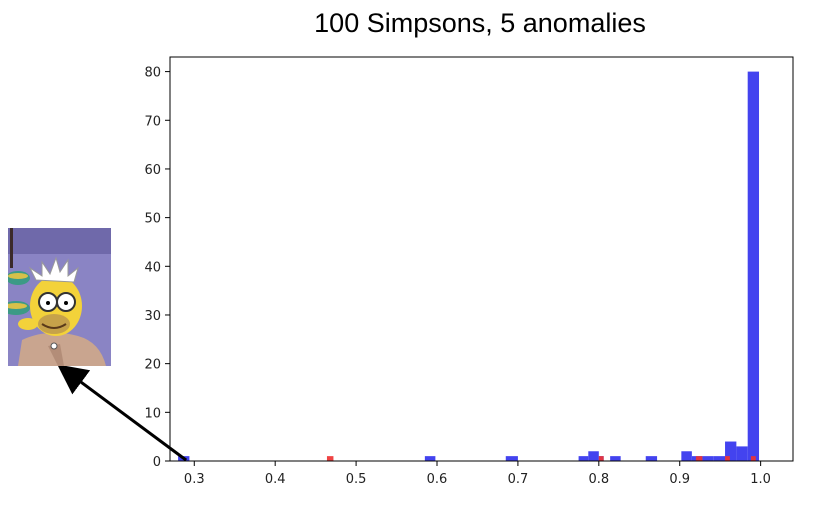  I want to click on grampa-simpson-icon, so click(59, 297).